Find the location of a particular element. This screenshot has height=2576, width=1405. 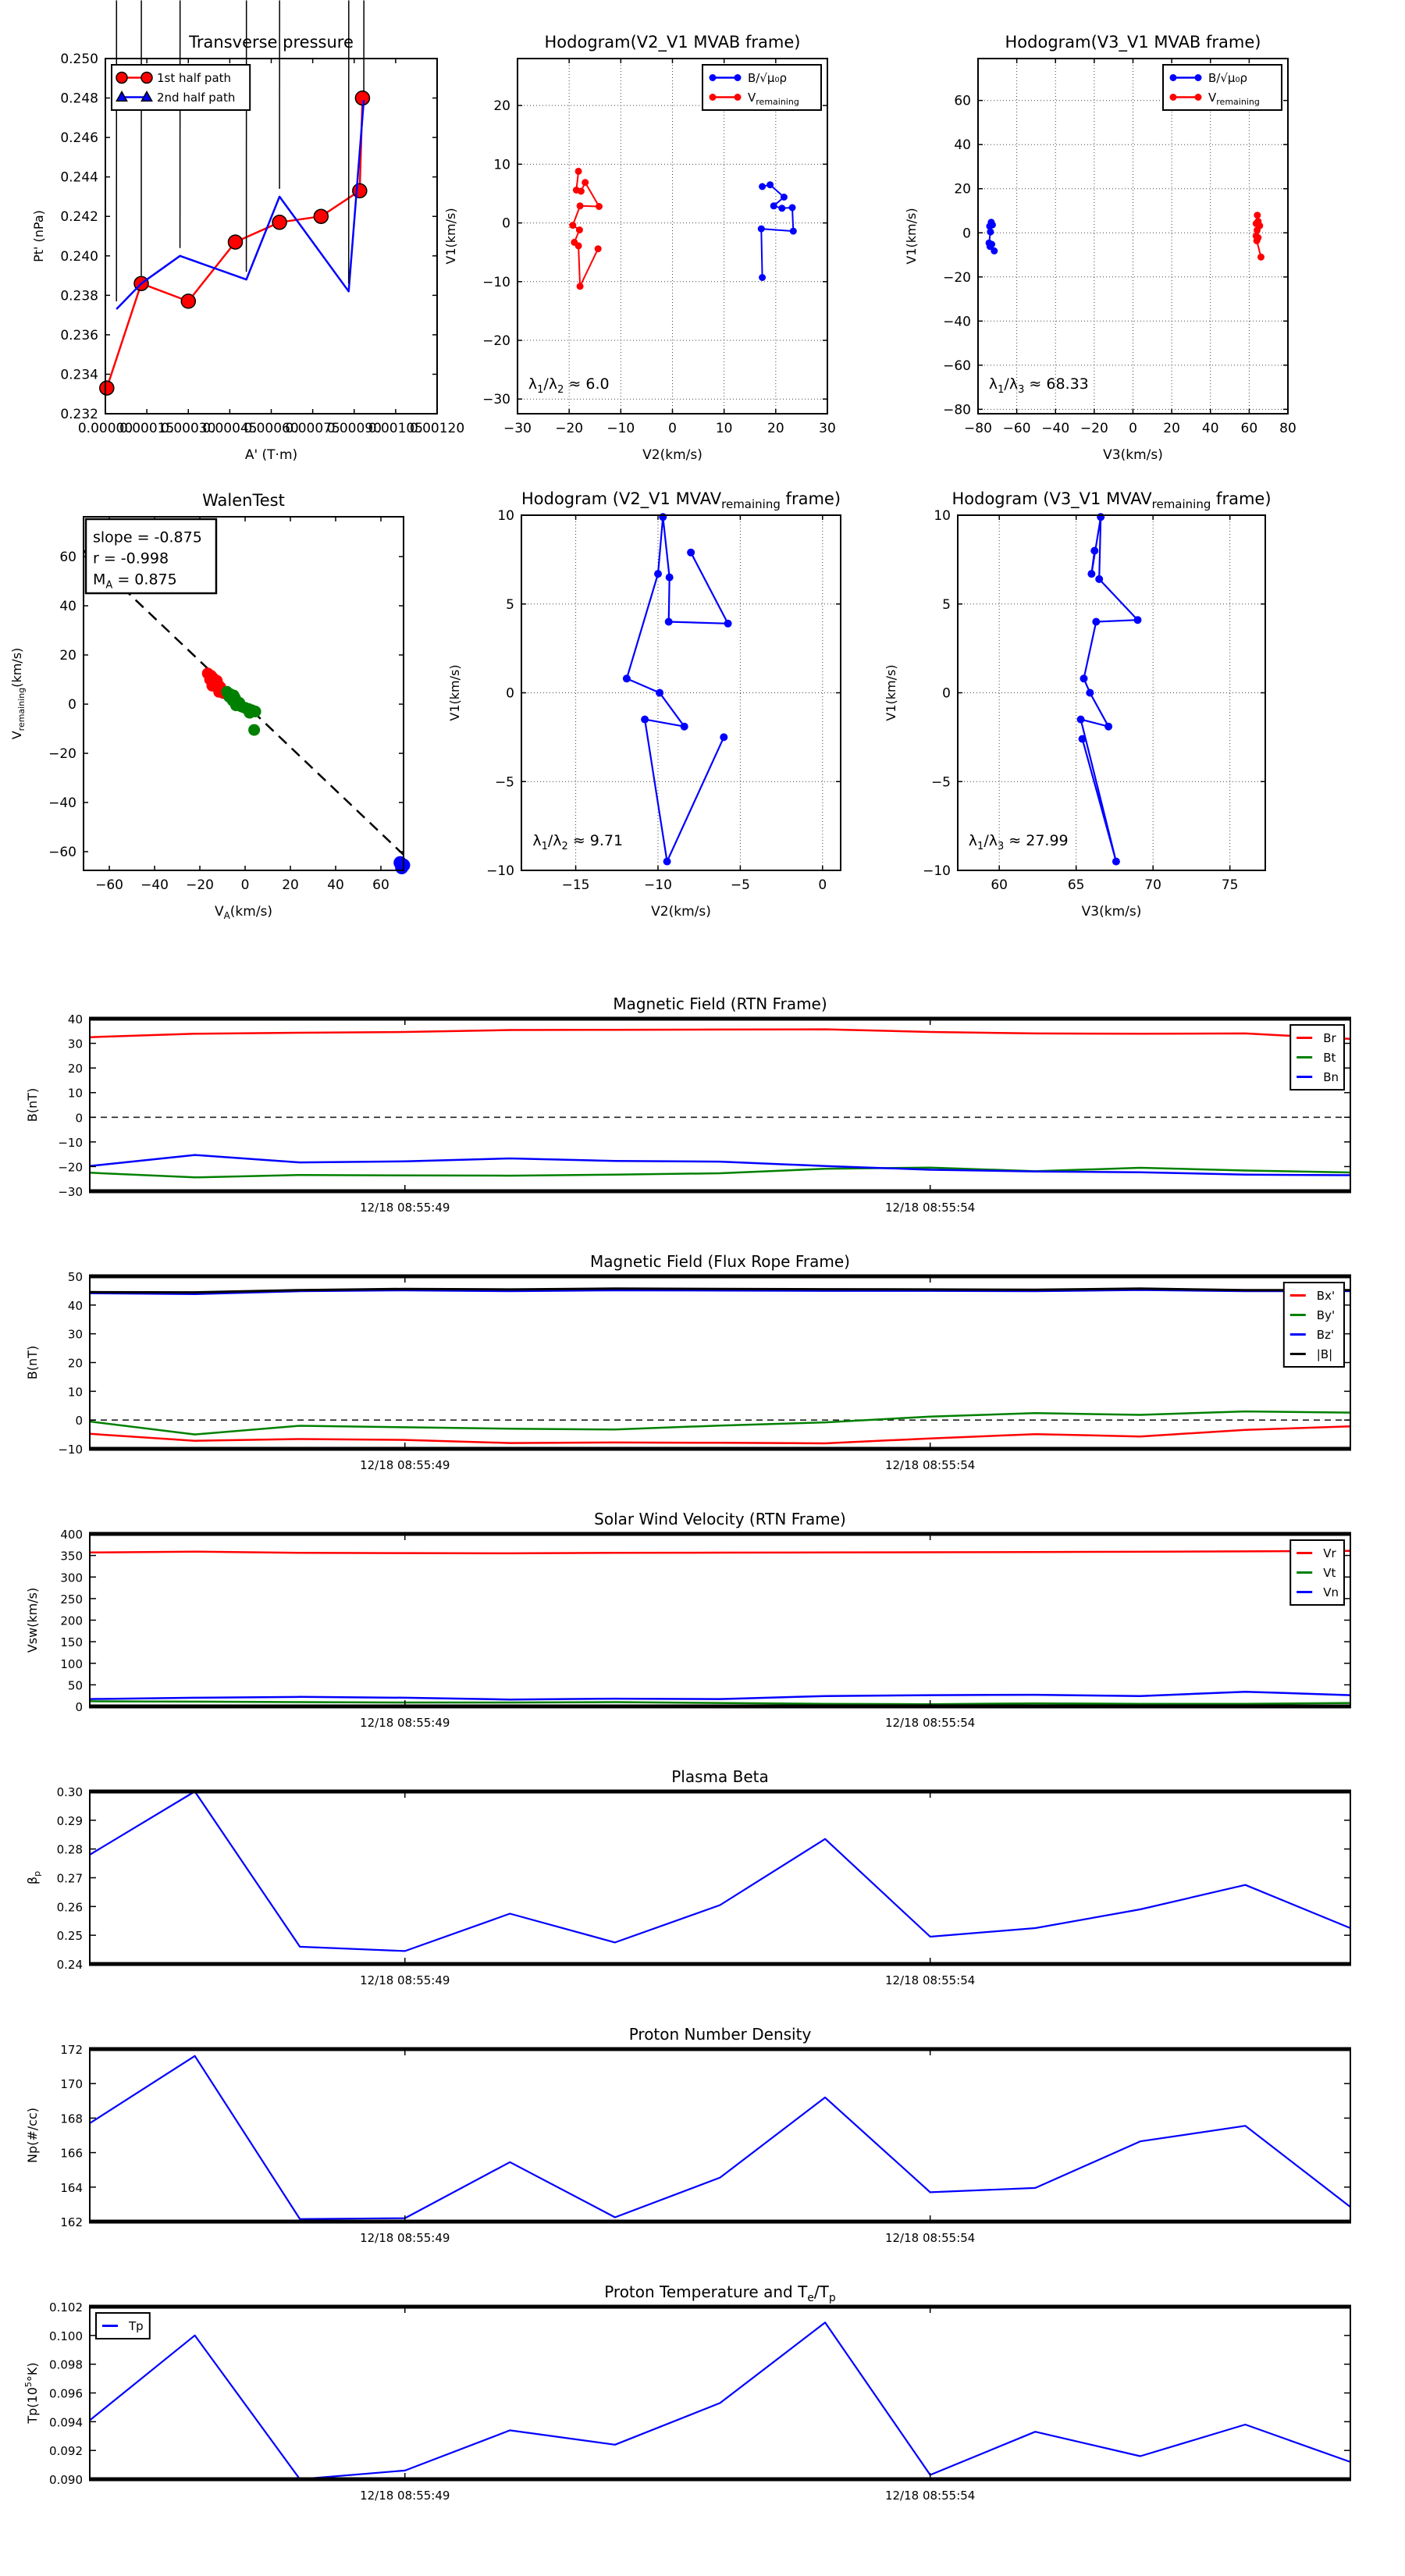

y-axis-label: βp​ is located at coordinates (34, 1877).